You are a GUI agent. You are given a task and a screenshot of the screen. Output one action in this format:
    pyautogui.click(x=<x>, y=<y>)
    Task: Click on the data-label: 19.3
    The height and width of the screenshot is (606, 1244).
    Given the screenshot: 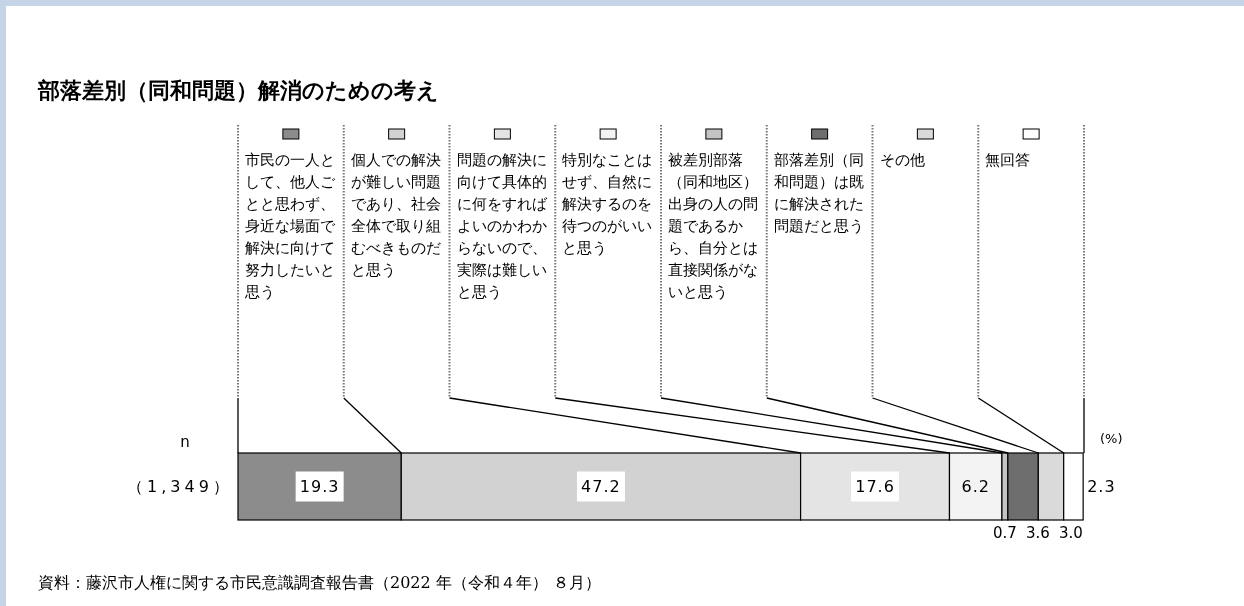 What is the action you would take?
    pyautogui.click(x=319, y=487)
    